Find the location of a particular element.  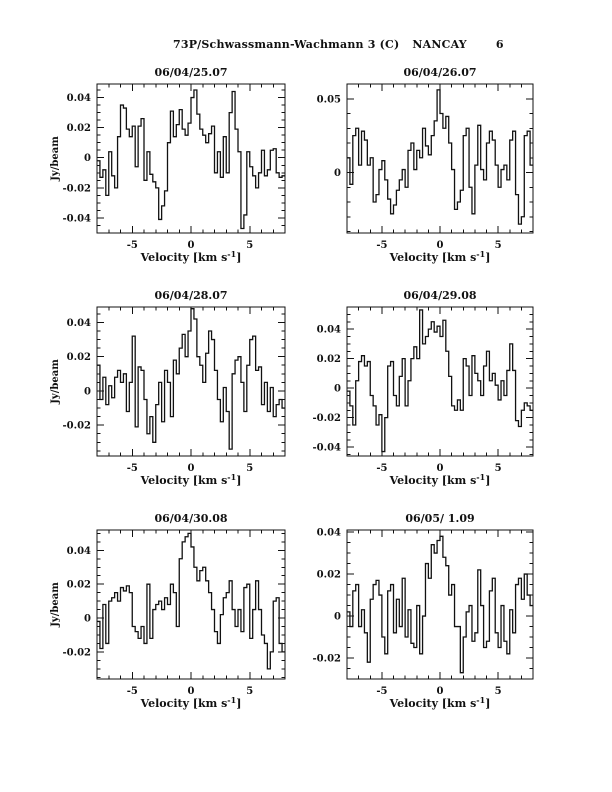

spectrum-panel-2: -5 0 5 0.05 0 06/04/26.07 Velocity [km s-1] is located at coordinates (425, 165).